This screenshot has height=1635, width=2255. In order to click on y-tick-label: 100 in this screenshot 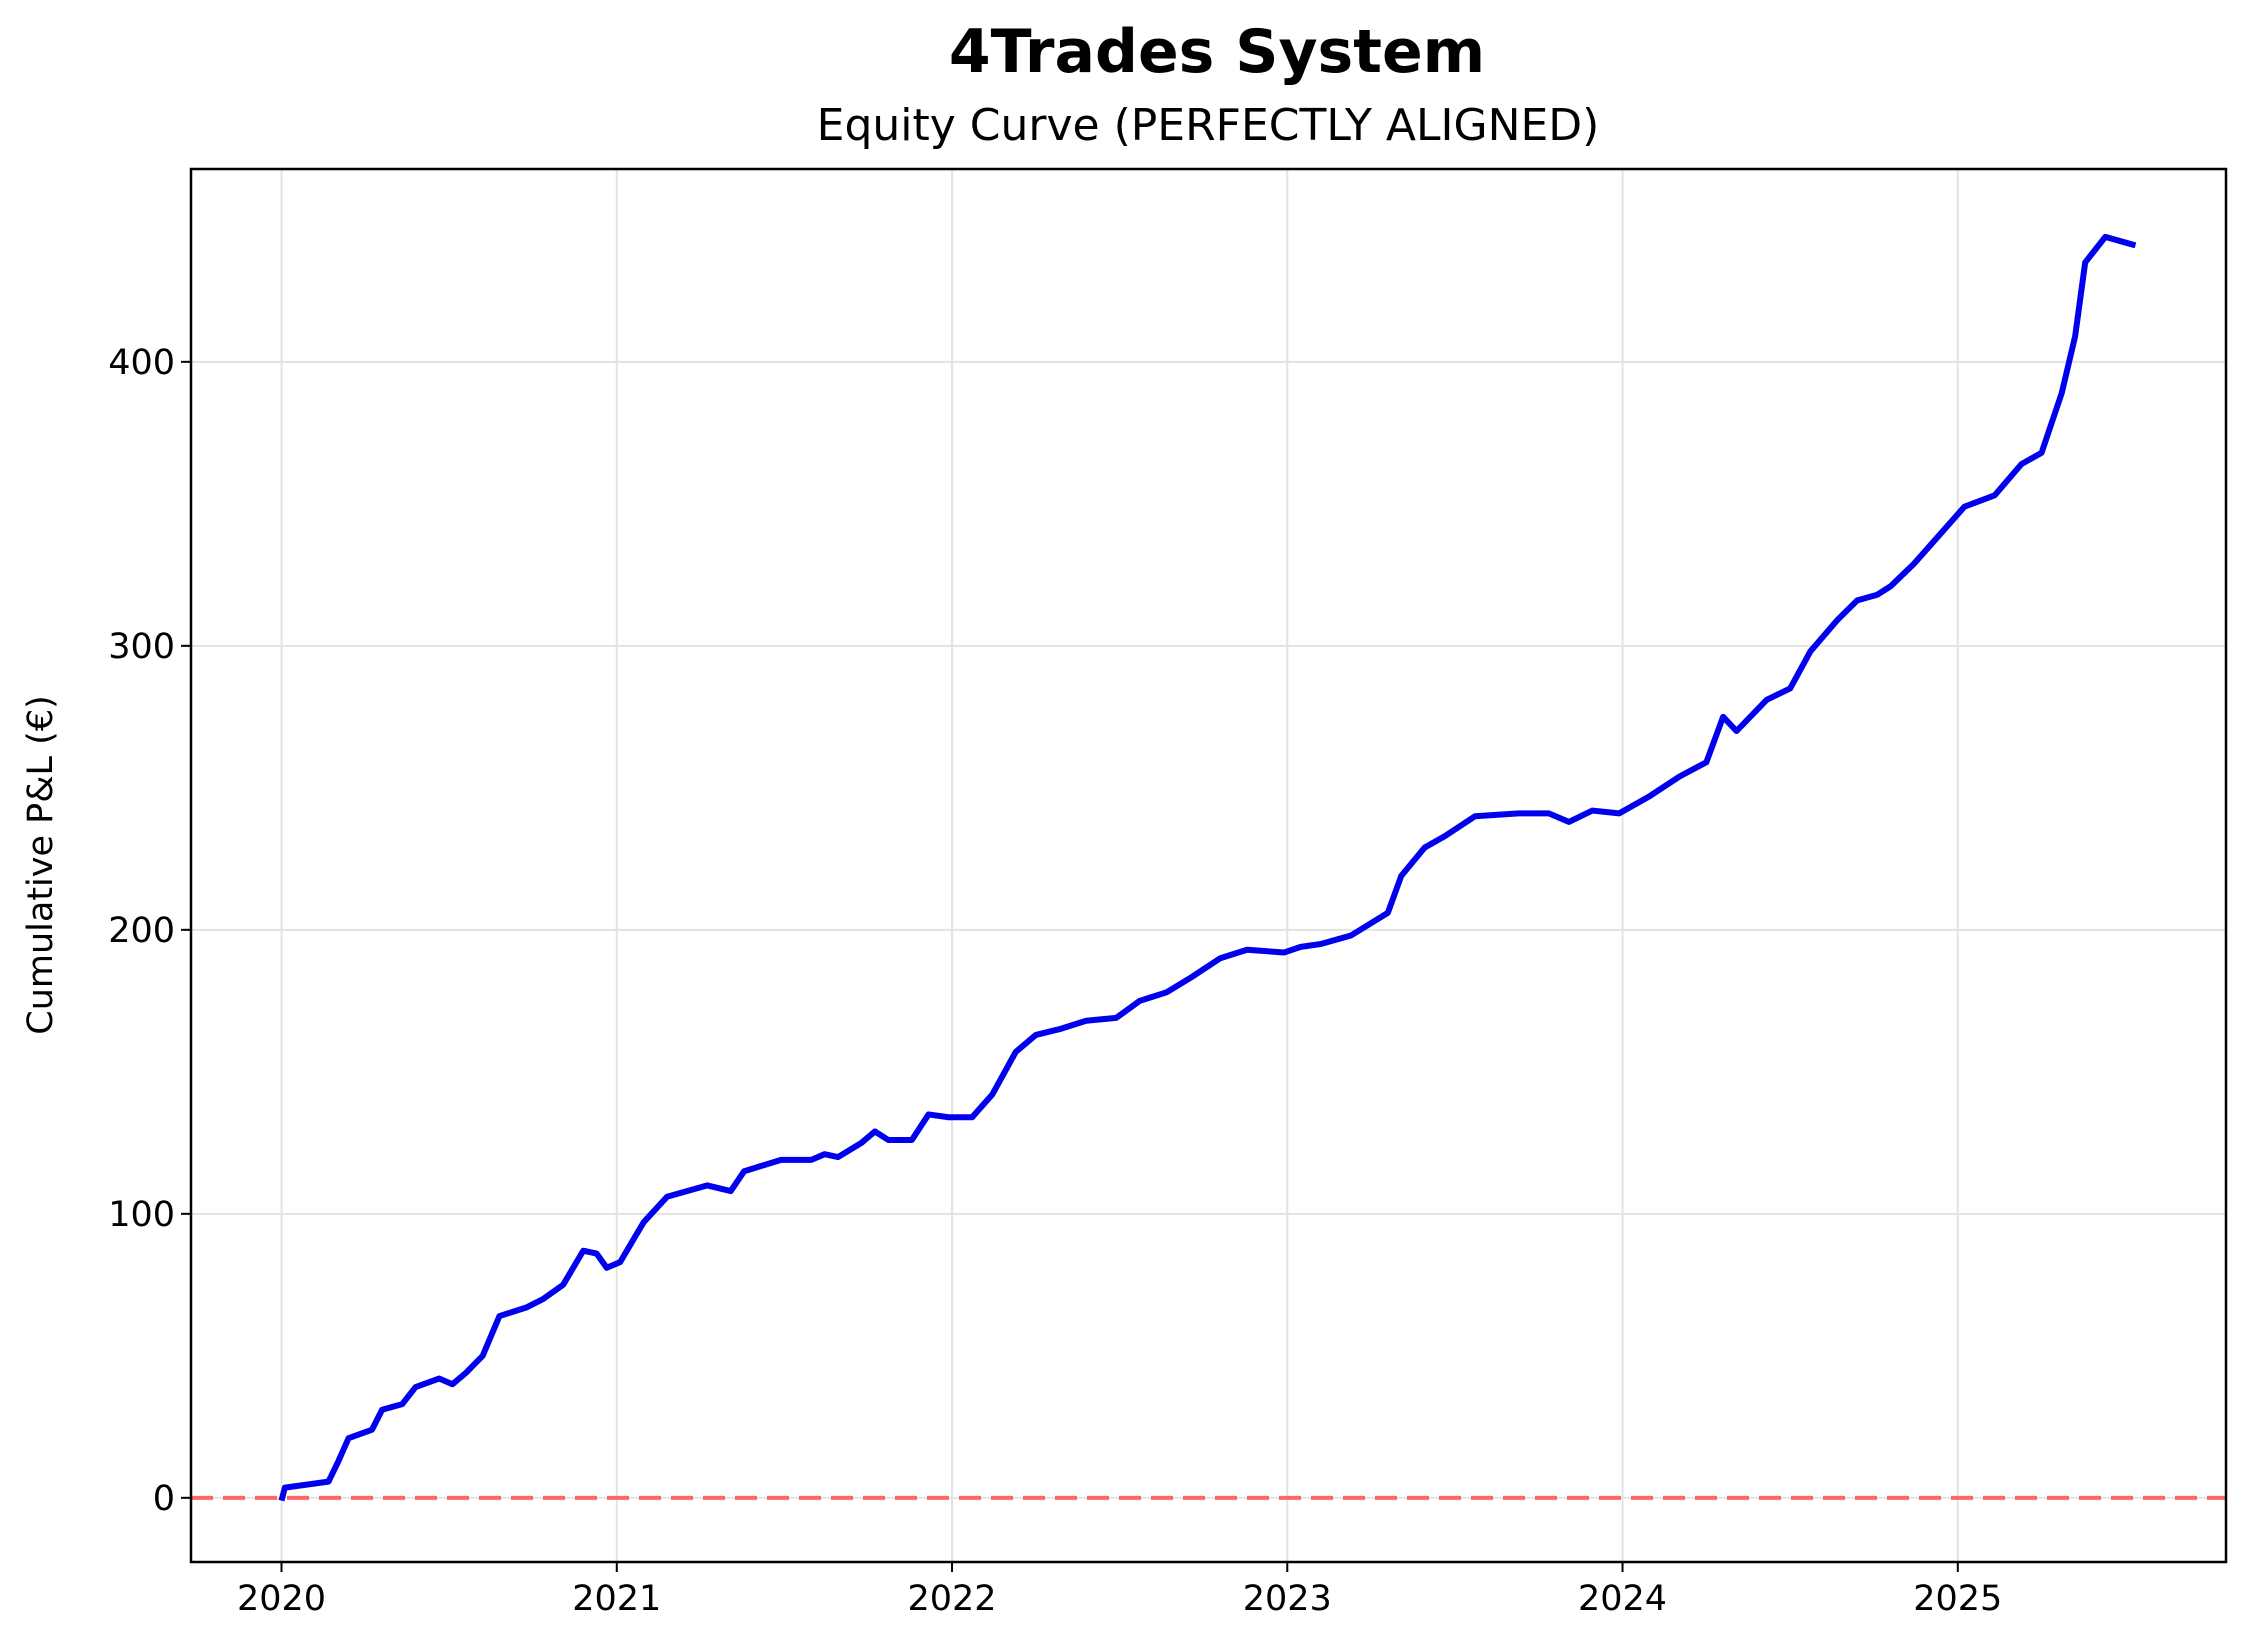, I will do `click(141, 1215)`.